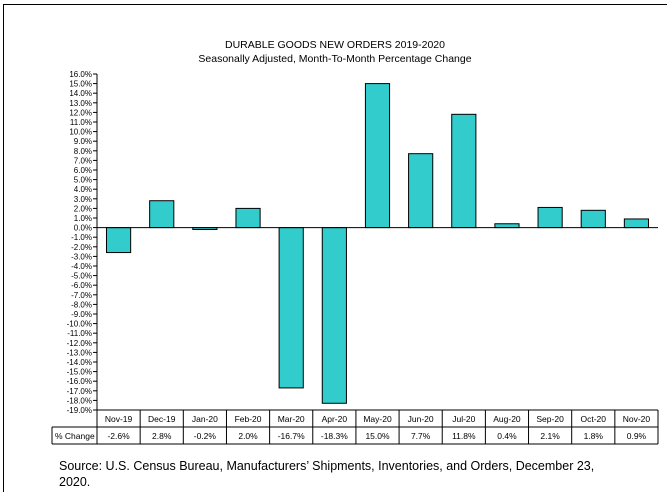 This screenshot has height=495, width=670. What do you see at coordinates (81, 256) in the screenshot?
I see `y-tick-label: -3.0%` at bounding box center [81, 256].